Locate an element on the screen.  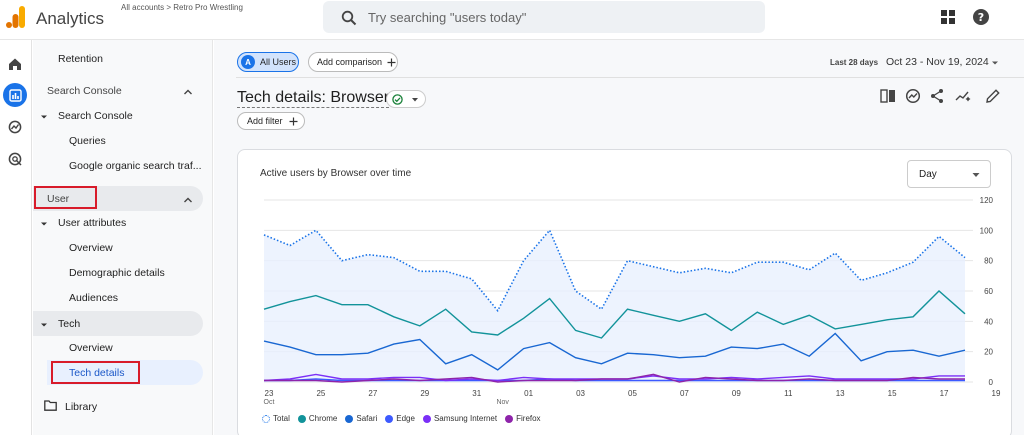
x-tick-sublabel: Oct is located at coordinates (269, 402).